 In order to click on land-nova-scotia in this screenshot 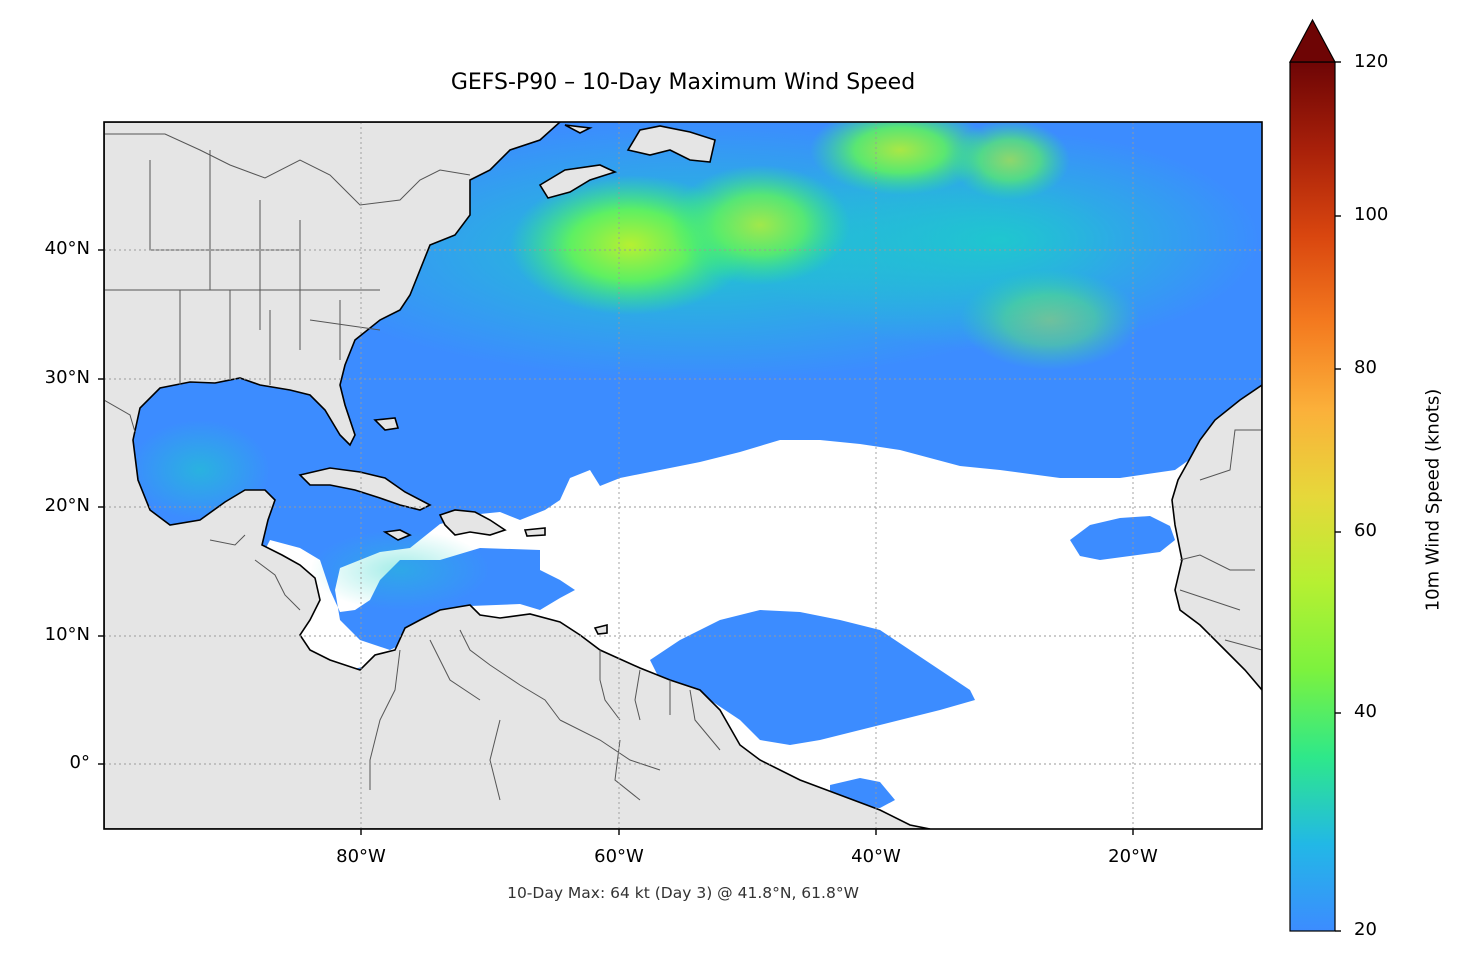, I will do `click(578, 181)`.